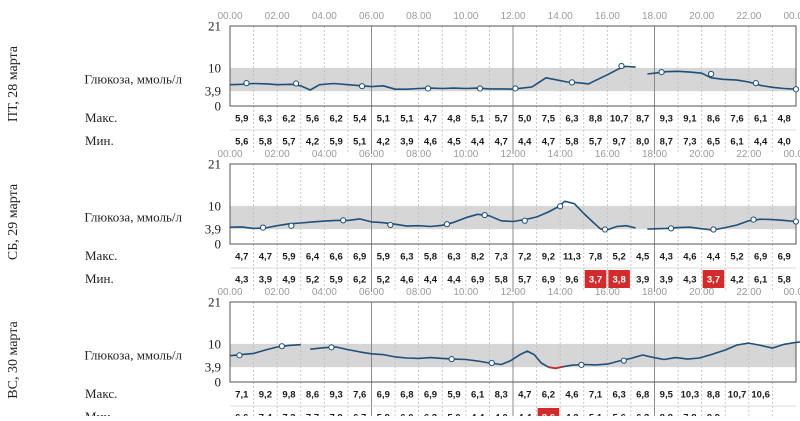  What do you see at coordinates (477, 280) in the screenshot?
I see `min-value: 6,9` at bounding box center [477, 280].